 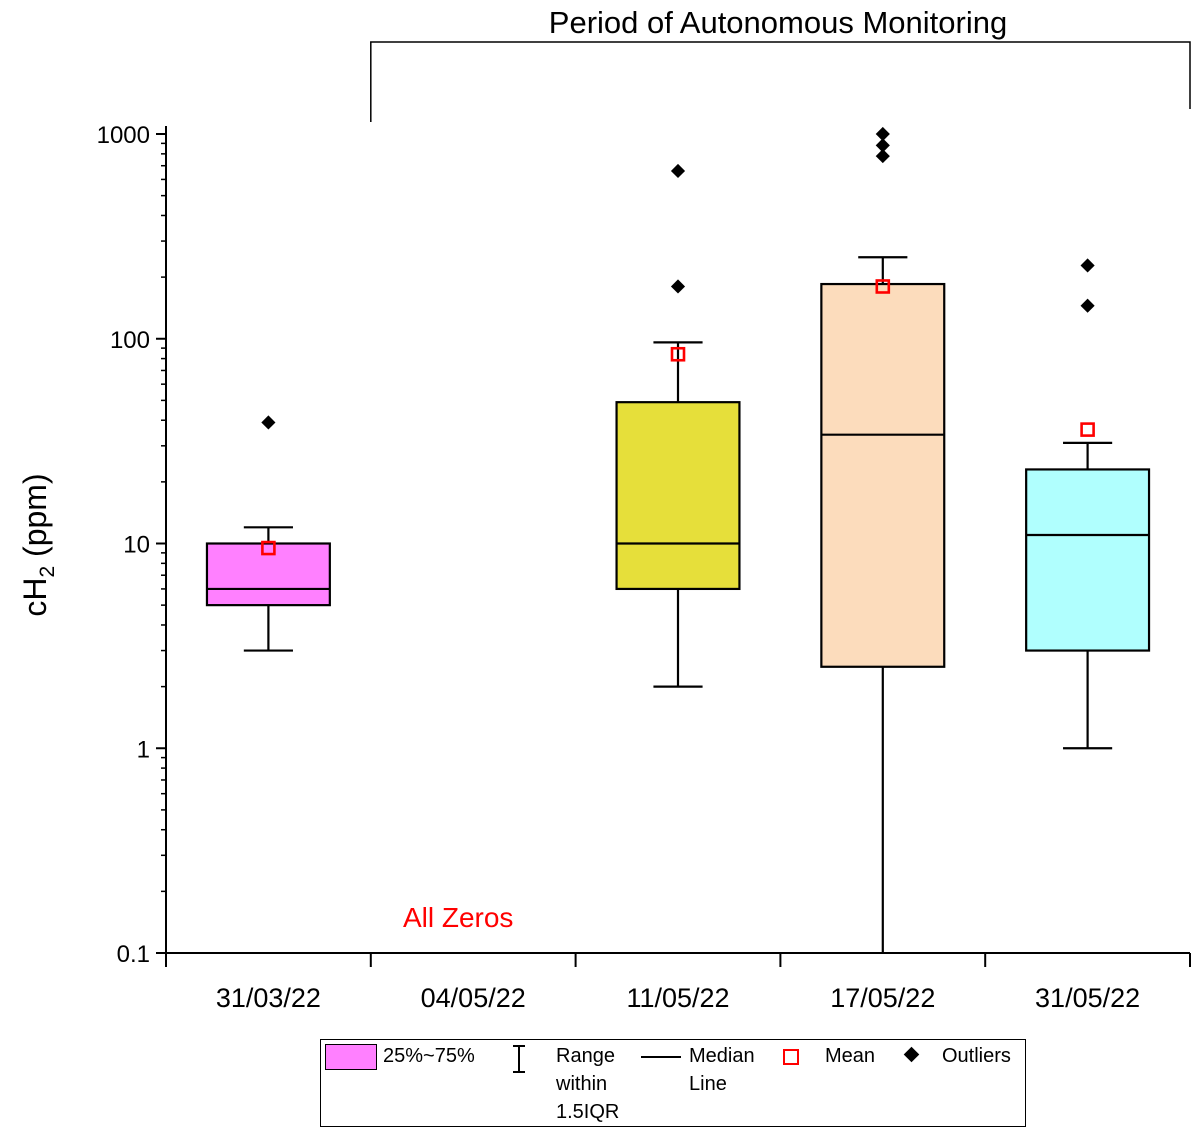 What do you see at coordinates (588, 1084) in the screenshot?
I see `legend-range-label: Range within 1.5IQR` at bounding box center [588, 1084].